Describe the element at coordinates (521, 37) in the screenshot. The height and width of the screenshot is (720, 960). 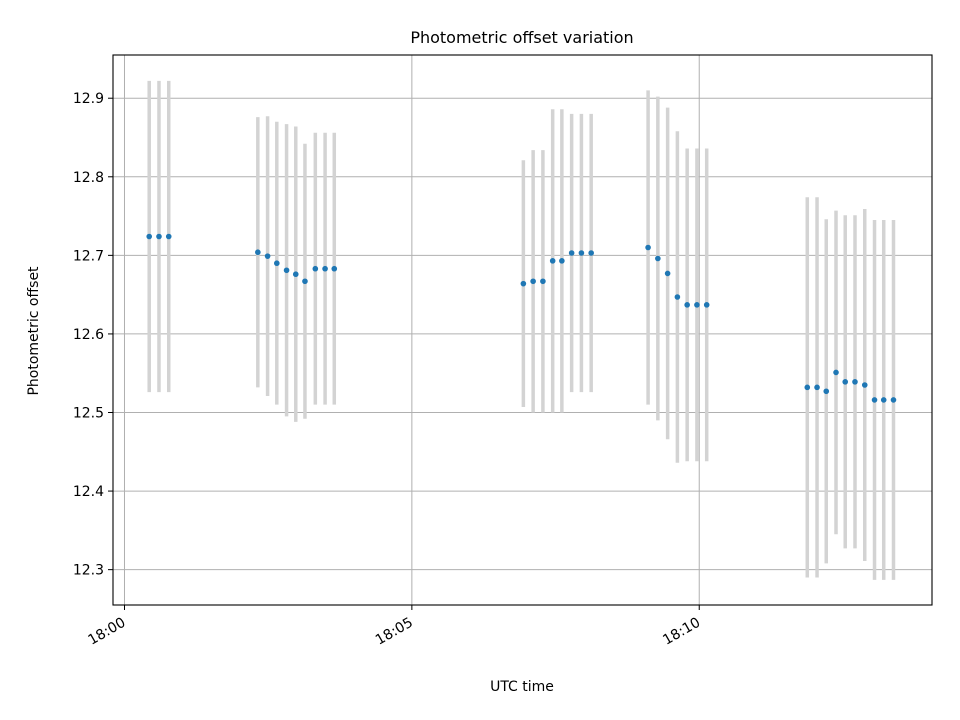
I see `chart-title: Photometric offset variation` at that location.